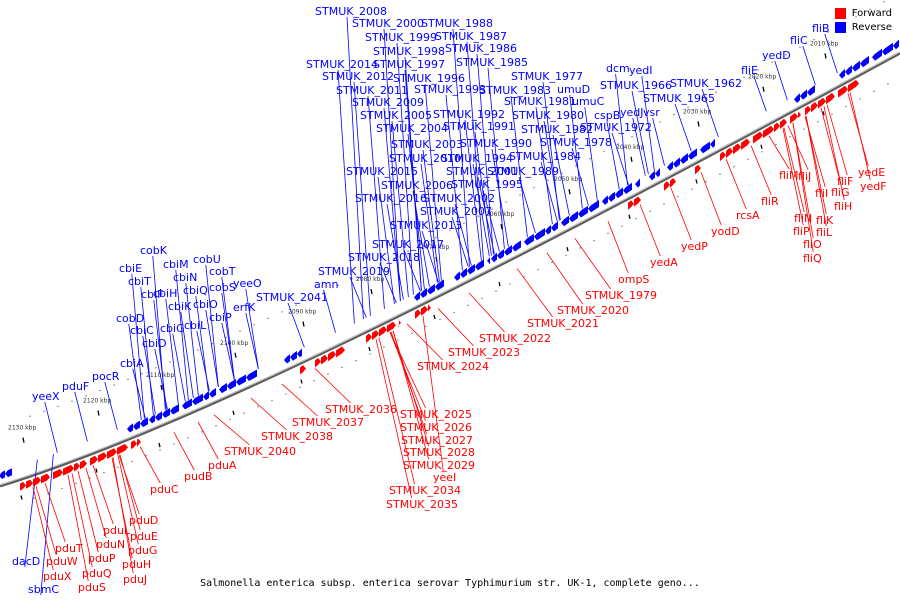  What do you see at coordinates (477, 158) in the screenshot?
I see `gene-label-stmuk-1994: STMUK_1994` at bounding box center [477, 158].